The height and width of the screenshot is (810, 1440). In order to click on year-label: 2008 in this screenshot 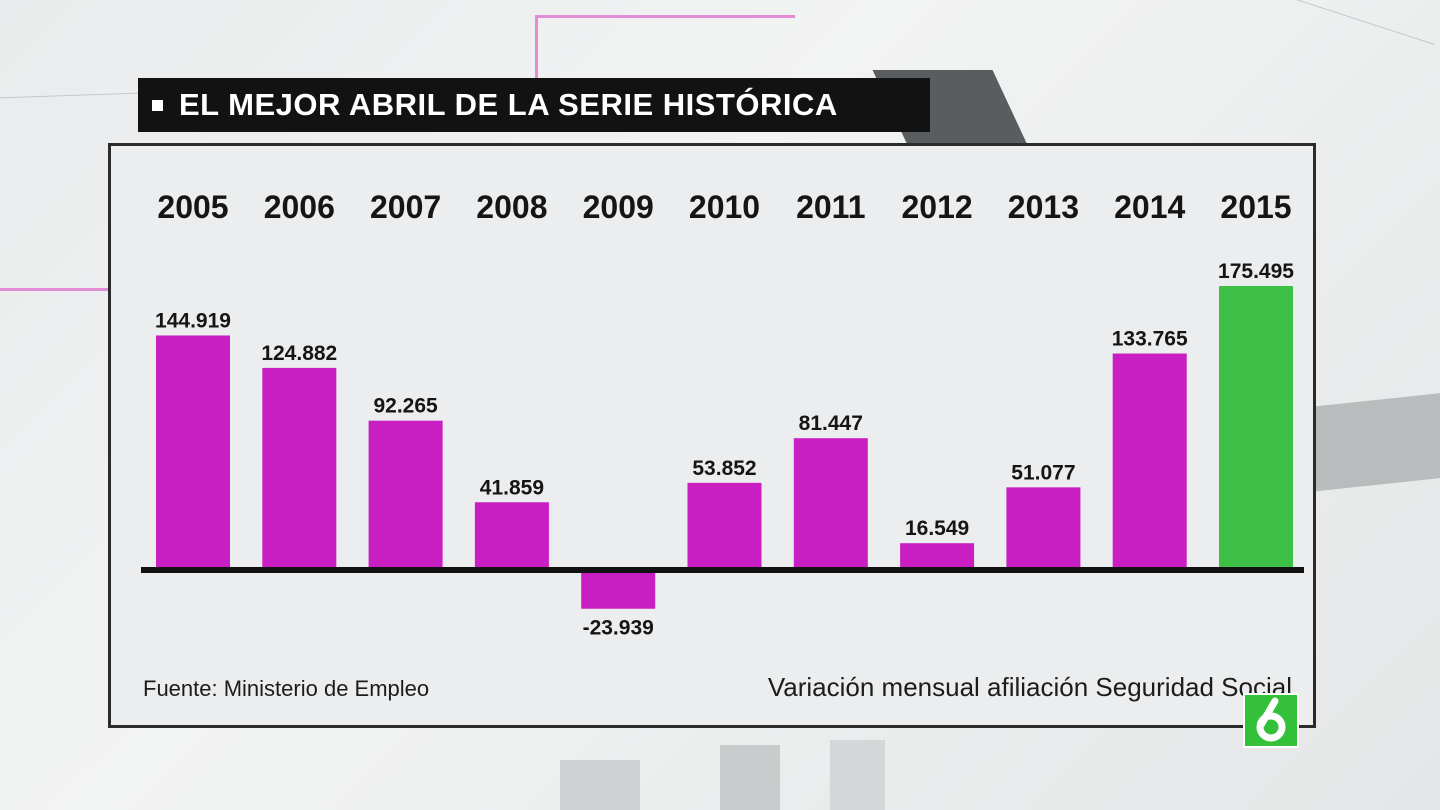, I will do `click(511, 207)`.